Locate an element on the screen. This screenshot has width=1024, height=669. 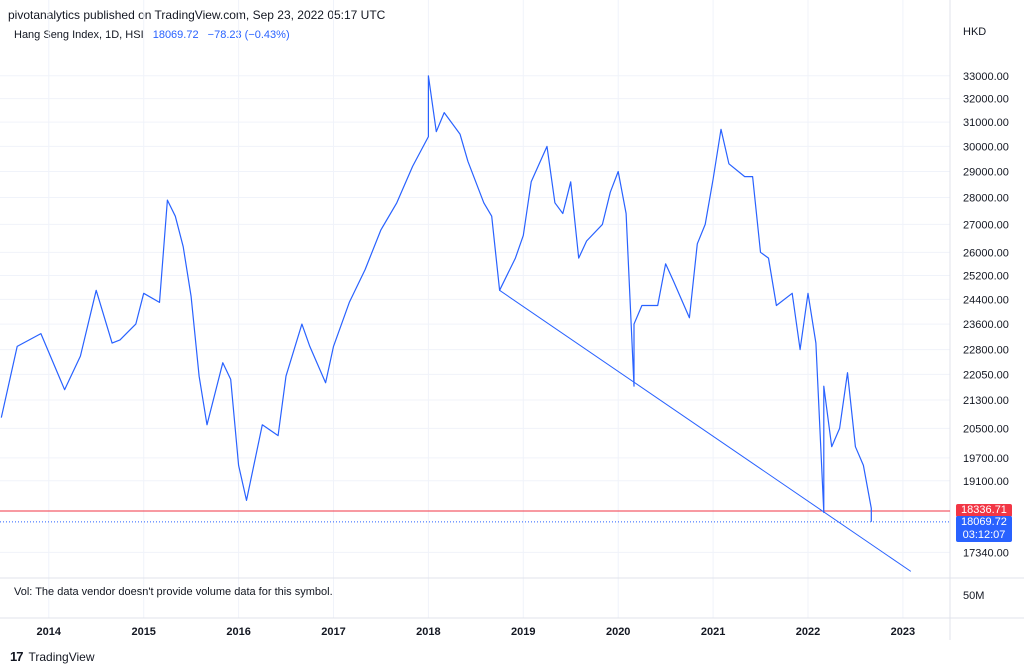
y-tick-label: 31000.00 is located at coordinates (986, 123).